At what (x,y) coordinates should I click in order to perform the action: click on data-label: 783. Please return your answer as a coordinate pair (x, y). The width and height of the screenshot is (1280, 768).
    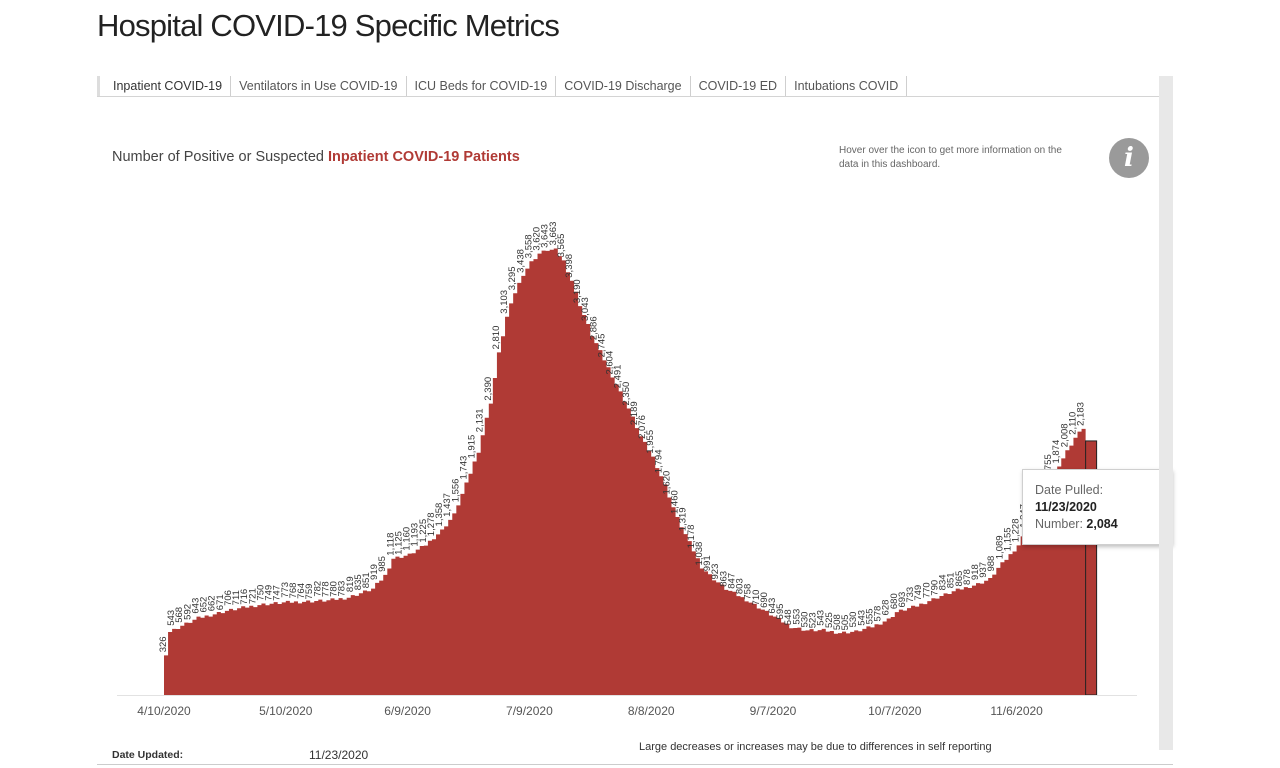
    Looking at the image, I should click on (342, 589).